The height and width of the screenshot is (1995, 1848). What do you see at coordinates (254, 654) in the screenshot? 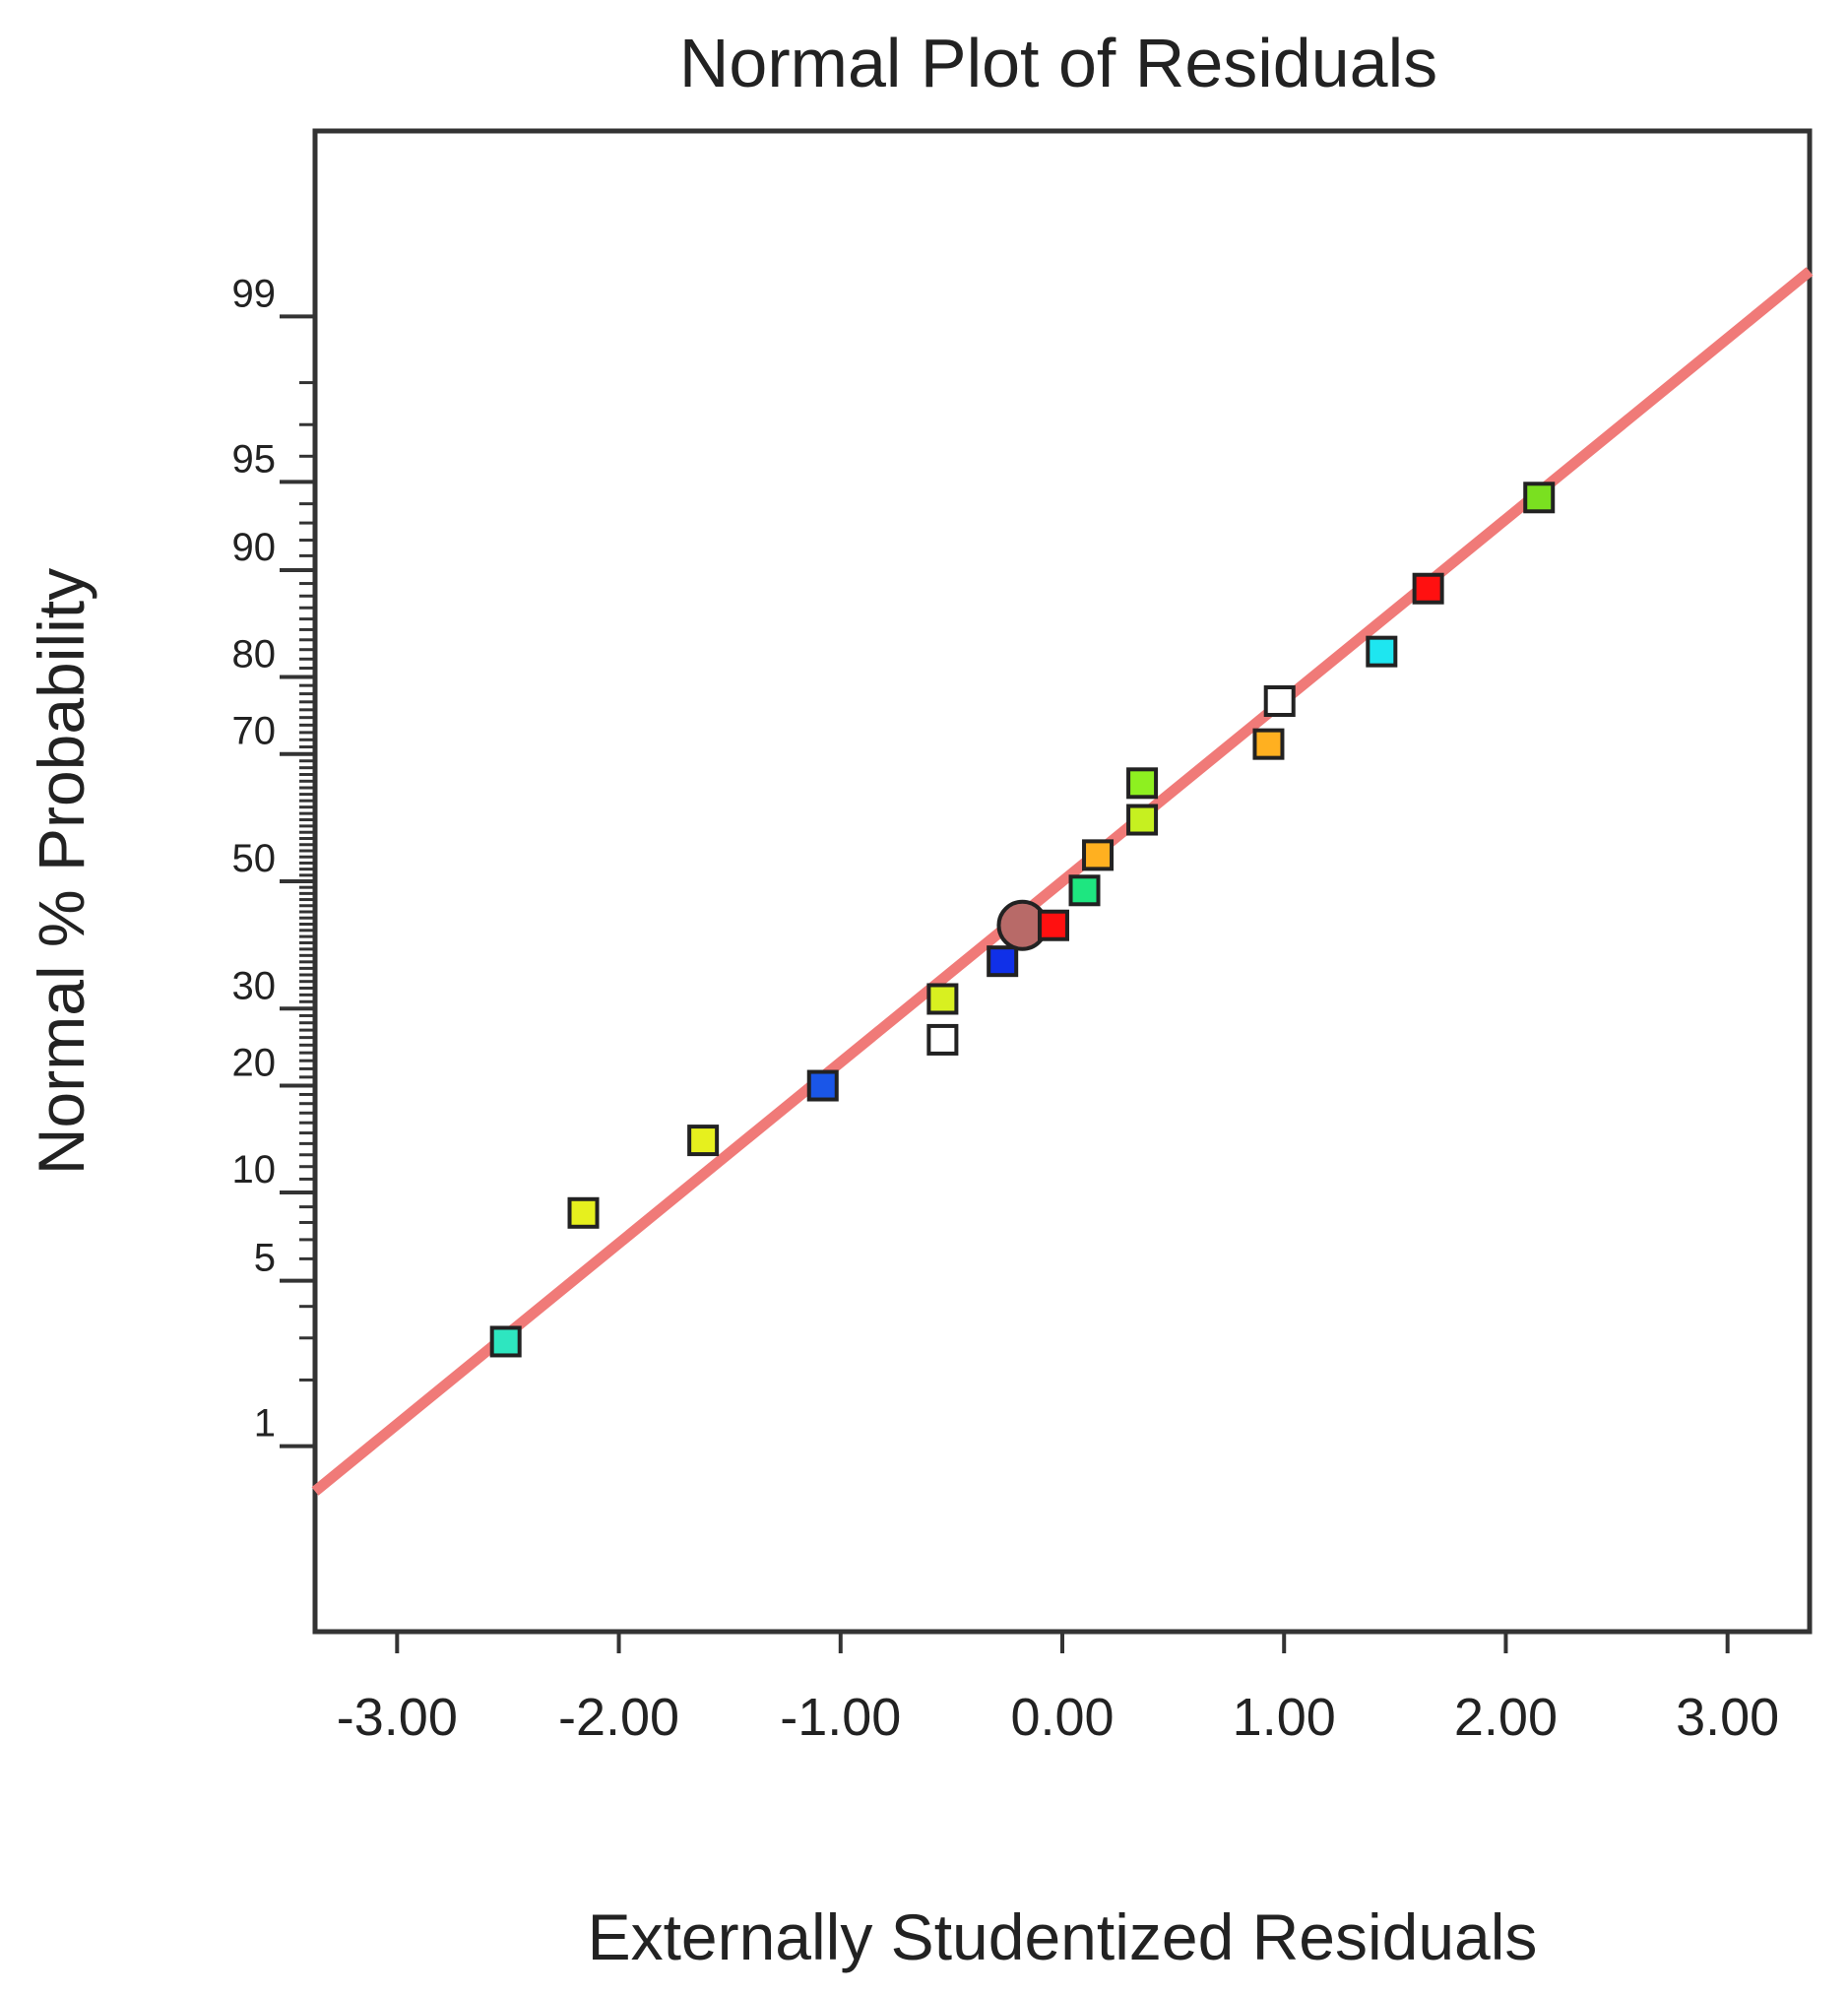
I see `y-tick-label: 80` at bounding box center [254, 654].